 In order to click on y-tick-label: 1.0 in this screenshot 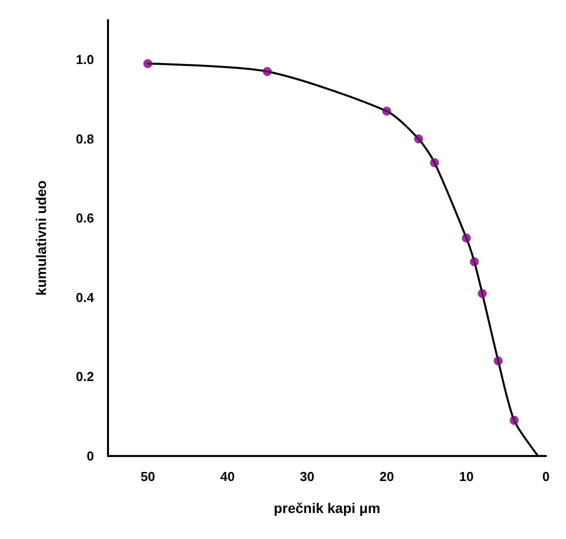, I will do `click(85, 60)`.